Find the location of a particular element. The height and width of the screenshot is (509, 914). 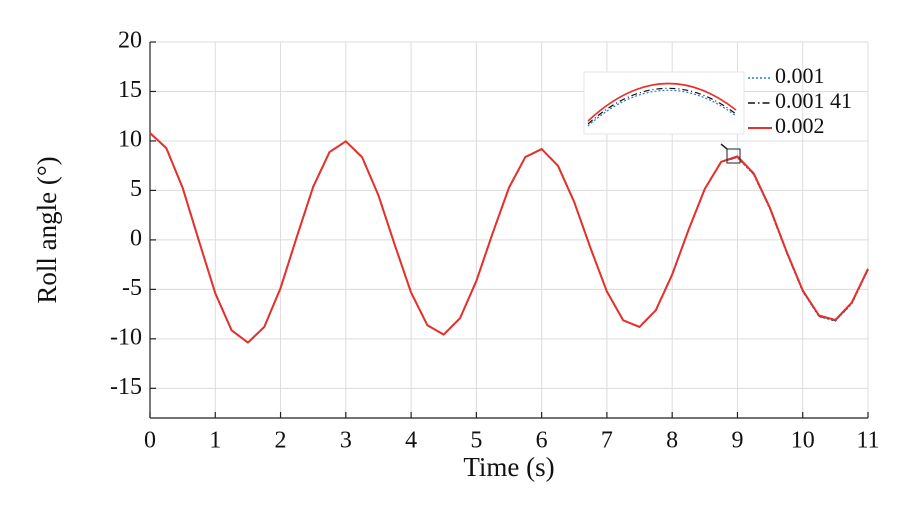

x-tick-label: 2 is located at coordinates (281, 441).